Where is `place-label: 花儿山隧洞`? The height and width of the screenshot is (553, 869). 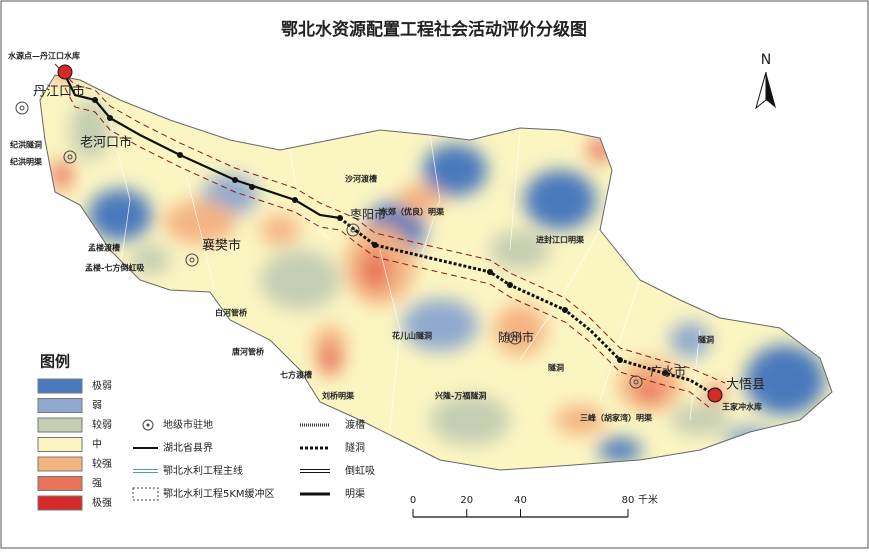
place-label: 花儿山隧洞 is located at coordinates (412, 336).